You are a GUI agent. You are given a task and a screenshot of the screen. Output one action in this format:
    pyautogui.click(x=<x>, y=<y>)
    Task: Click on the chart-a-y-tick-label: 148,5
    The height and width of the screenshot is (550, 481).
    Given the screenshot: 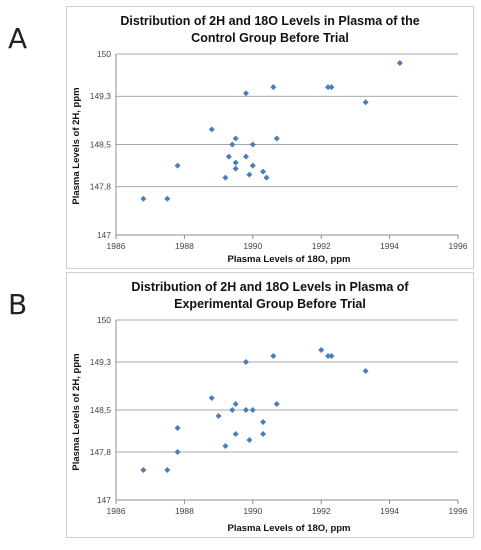 What is the action you would take?
    pyautogui.click(x=101, y=145)
    